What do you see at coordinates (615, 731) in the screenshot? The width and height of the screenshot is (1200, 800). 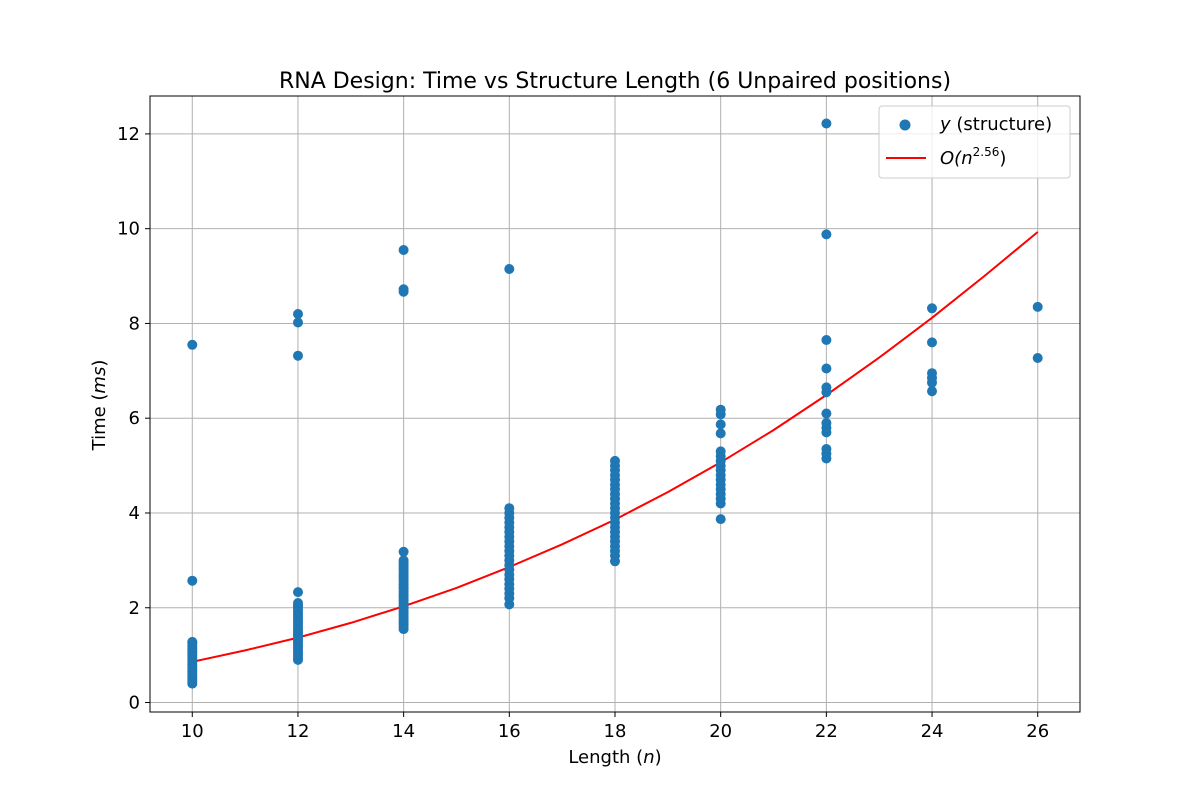 I see `x-tick-label: 18` at bounding box center [615, 731].